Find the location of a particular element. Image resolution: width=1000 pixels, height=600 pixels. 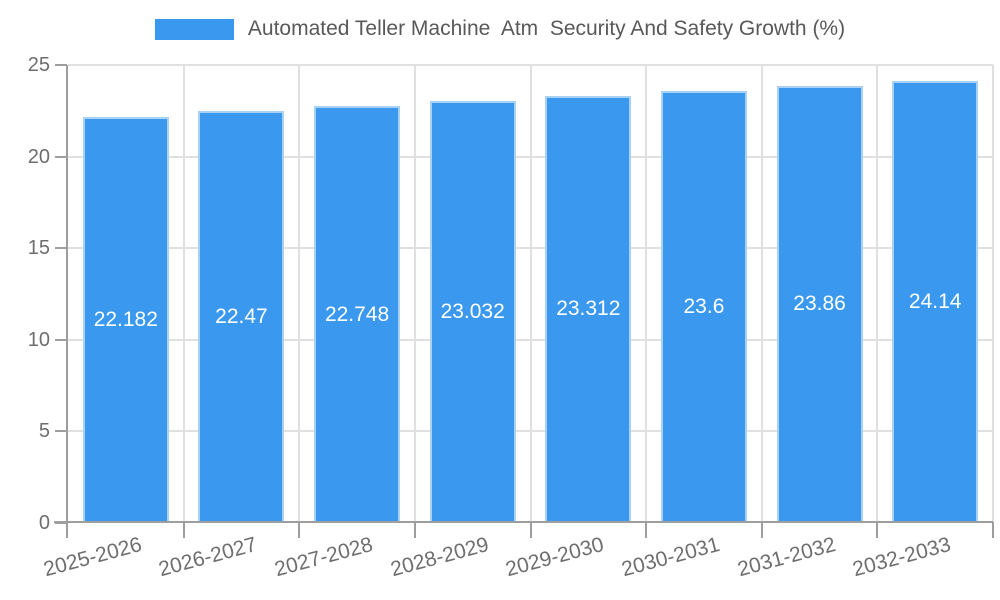

bar-value-label: 22.748 is located at coordinates (357, 314).